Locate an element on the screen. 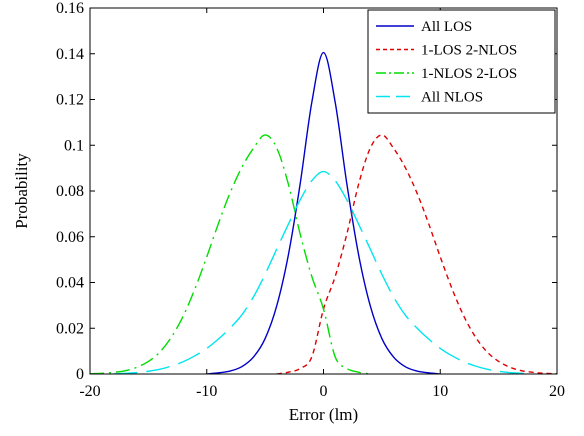 The height and width of the screenshot is (436, 584). legend-entry: 1-LOS 2-NLOS is located at coordinates (469, 51).